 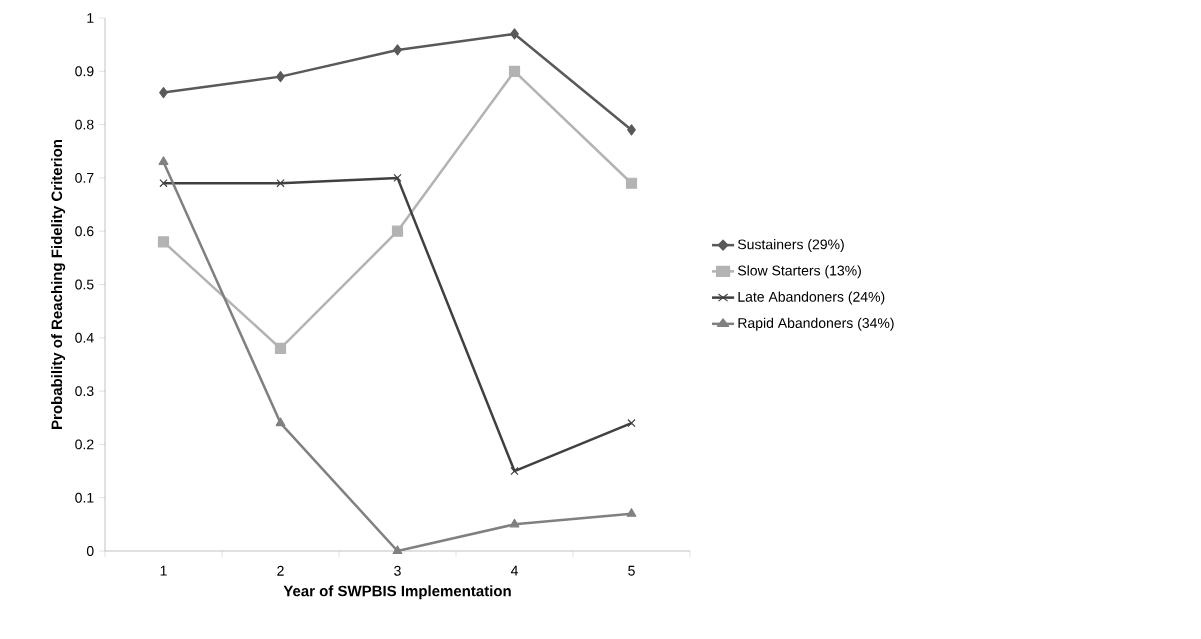 What do you see at coordinates (816, 324) in the screenshot?
I see `legend-label: Rapid Abandoners (34%)` at bounding box center [816, 324].